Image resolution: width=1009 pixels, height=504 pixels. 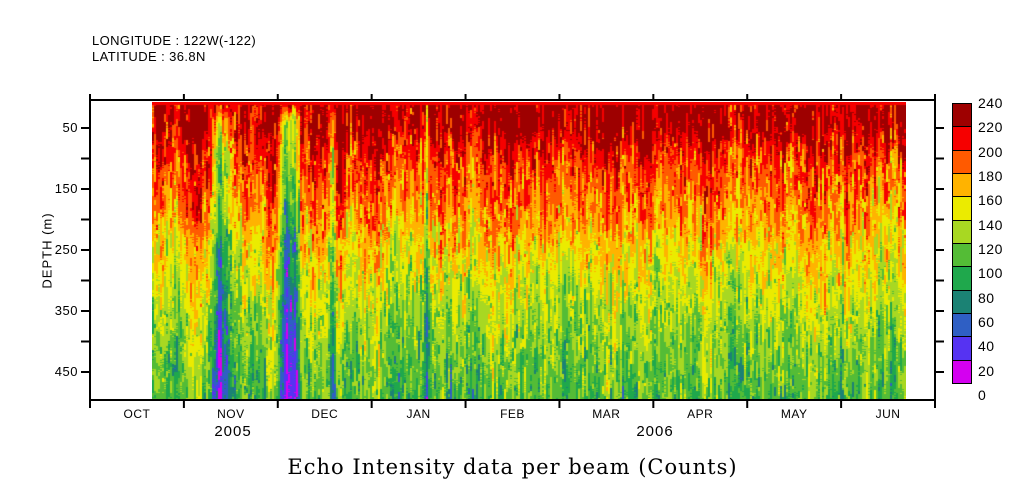 I want to click on x-tick-label-dec: DEC, so click(x=325, y=414).